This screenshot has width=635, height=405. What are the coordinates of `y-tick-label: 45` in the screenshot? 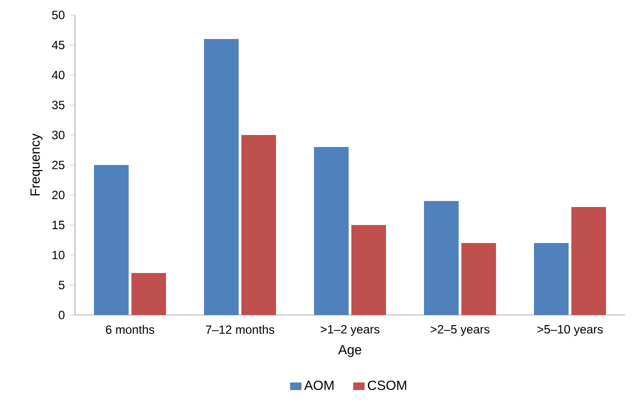 It's located at (58, 45).